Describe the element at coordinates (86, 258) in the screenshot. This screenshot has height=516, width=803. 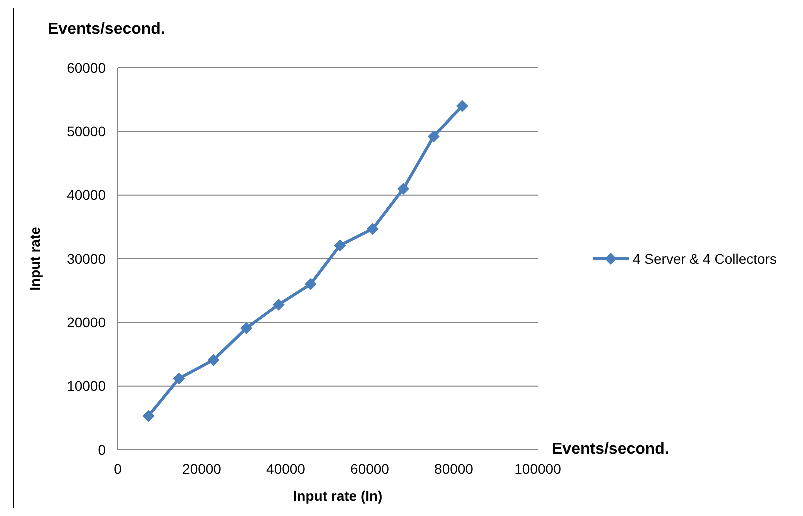
I see `y-tick-label: 30000` at that location.